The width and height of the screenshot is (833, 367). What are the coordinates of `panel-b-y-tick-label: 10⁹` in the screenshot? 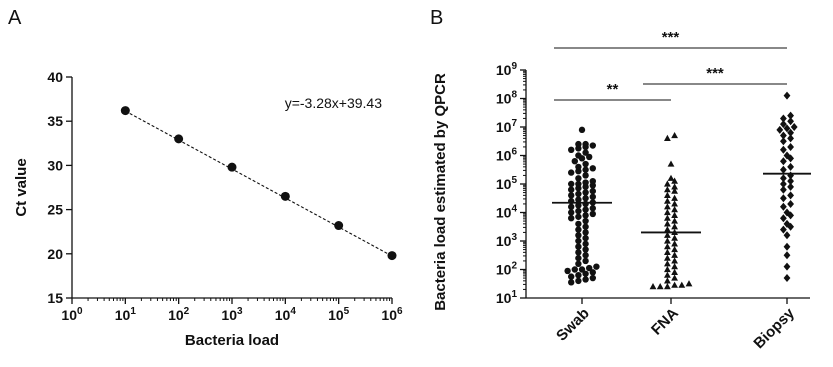 It's located at (507, 69).